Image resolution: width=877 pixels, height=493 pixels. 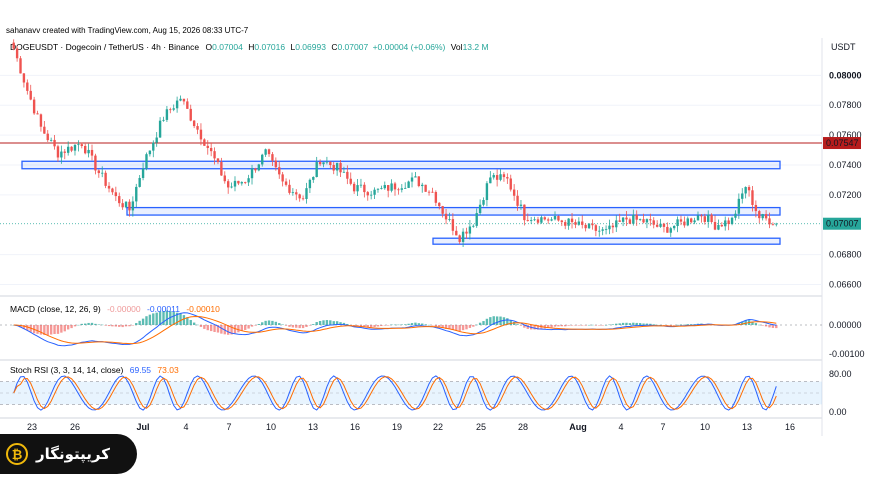 I want to click on brand-name: کریپتونگار, so click(x=73, y=454).